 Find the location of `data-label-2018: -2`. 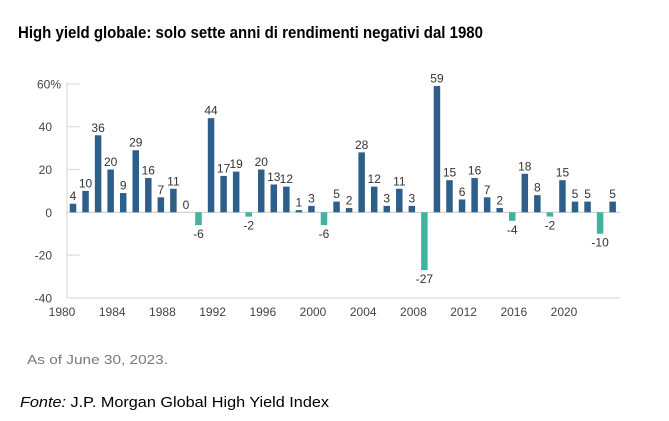

data-label-2018: -2 is located at coordinates (550, 226).